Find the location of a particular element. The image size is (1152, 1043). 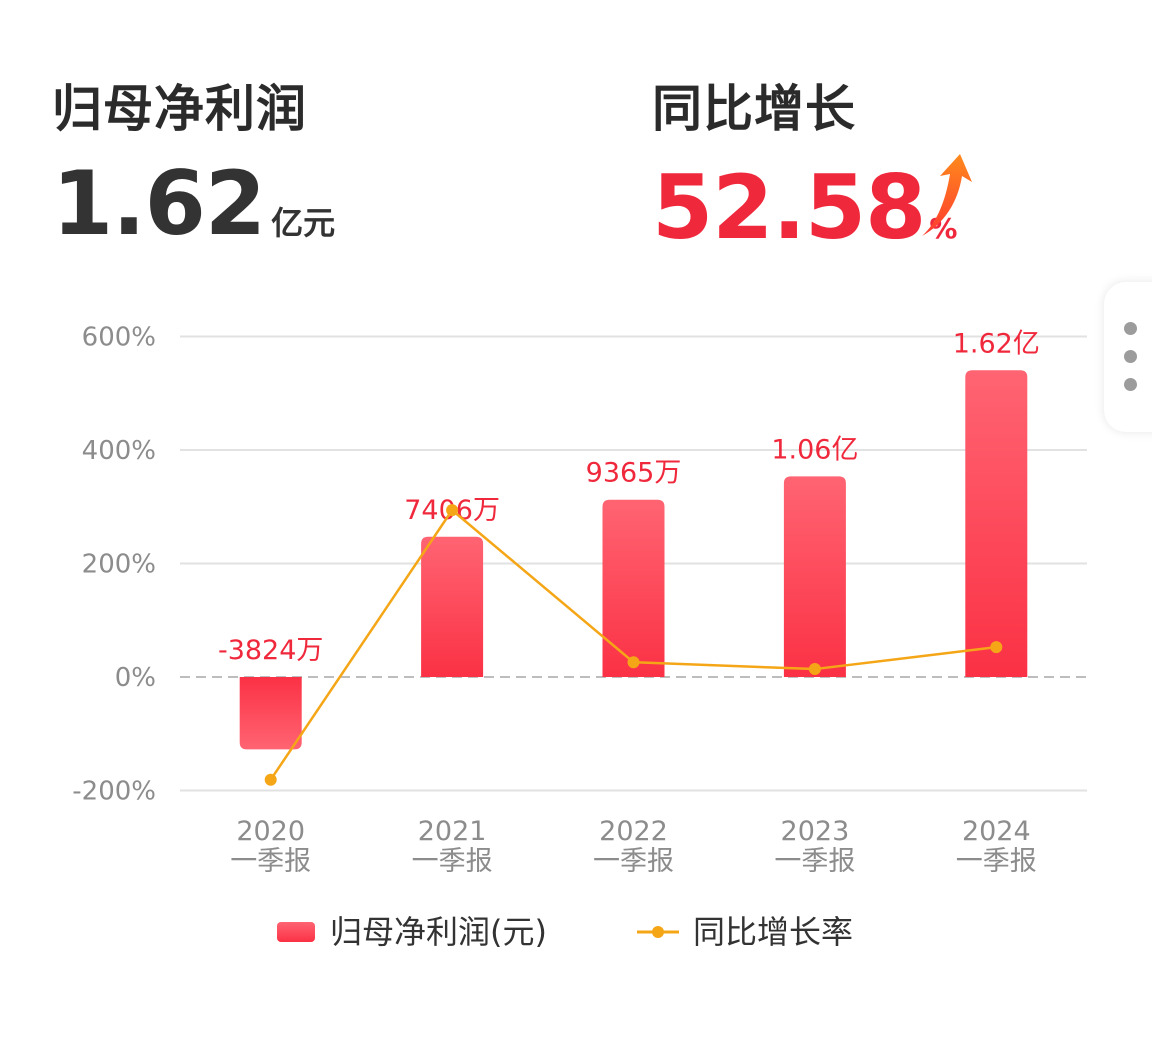

bar-value-label: 1.62亿 is located at coordinates (996, 343).